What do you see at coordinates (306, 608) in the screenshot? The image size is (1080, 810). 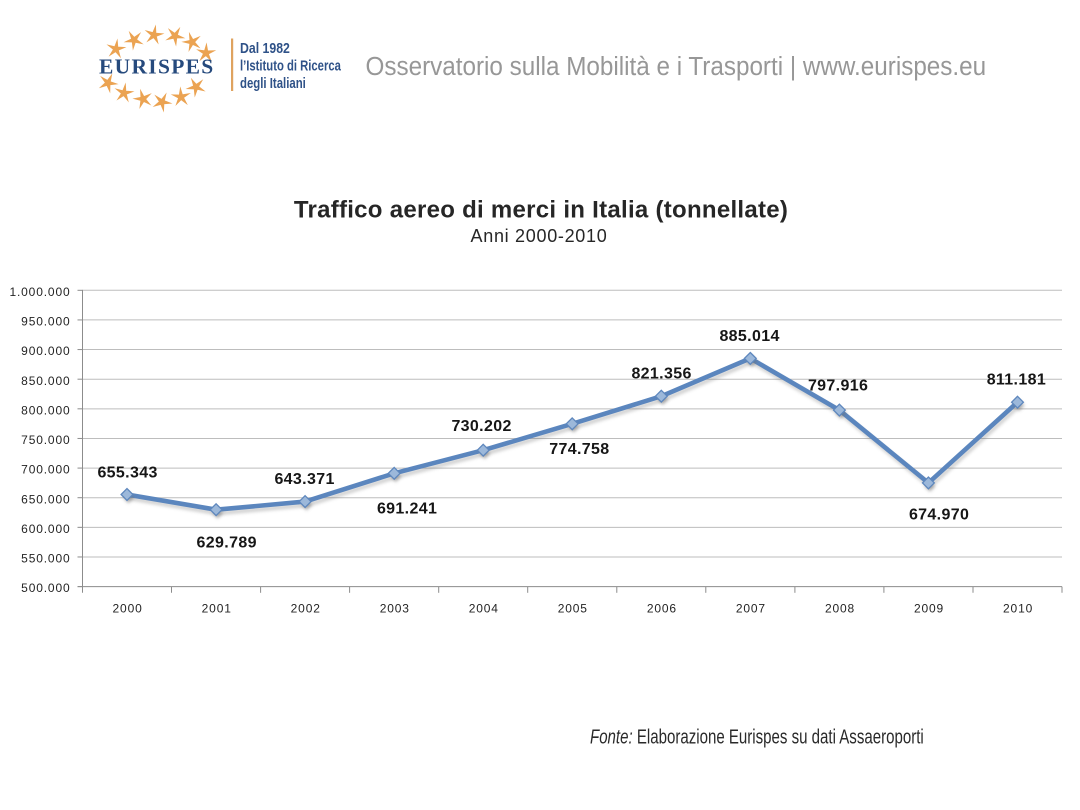 I see `svg-text: 2002` at bounding box center [306, 608].